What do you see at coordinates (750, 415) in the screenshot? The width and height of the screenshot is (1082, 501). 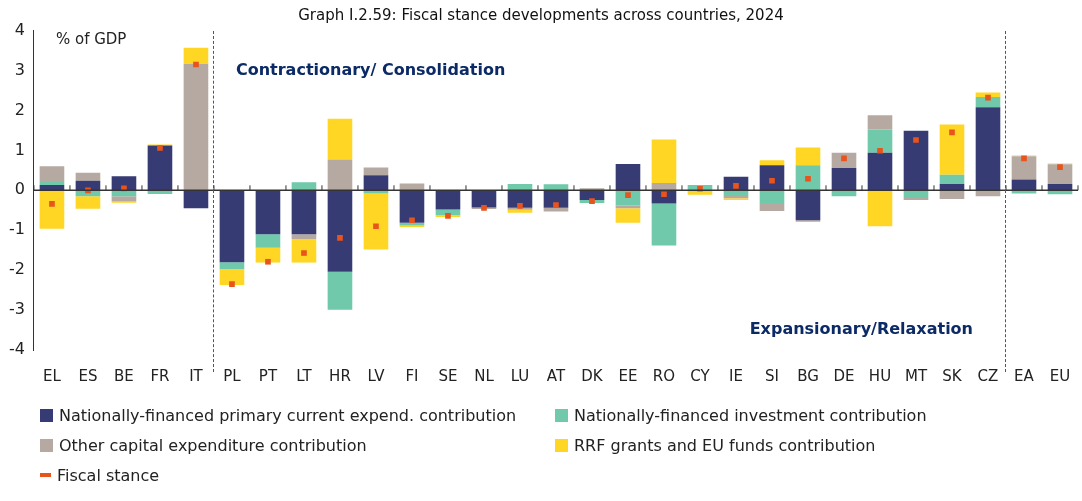 I see `legend-label: Nationally-financed investment contribution` at bounding box center [750, 415].